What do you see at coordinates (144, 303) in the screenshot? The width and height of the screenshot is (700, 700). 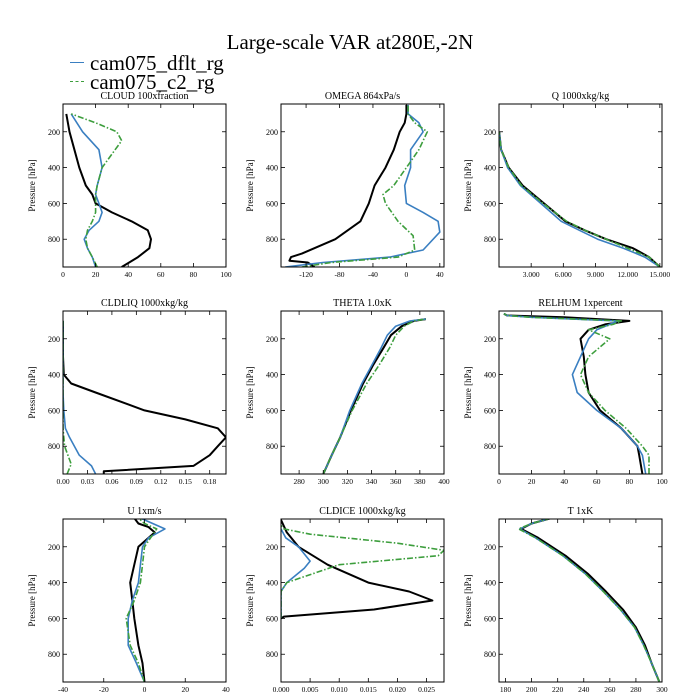 I see `panel-title: CLDLIQ 1000xkg/kg` at bounding box center [144, 303].